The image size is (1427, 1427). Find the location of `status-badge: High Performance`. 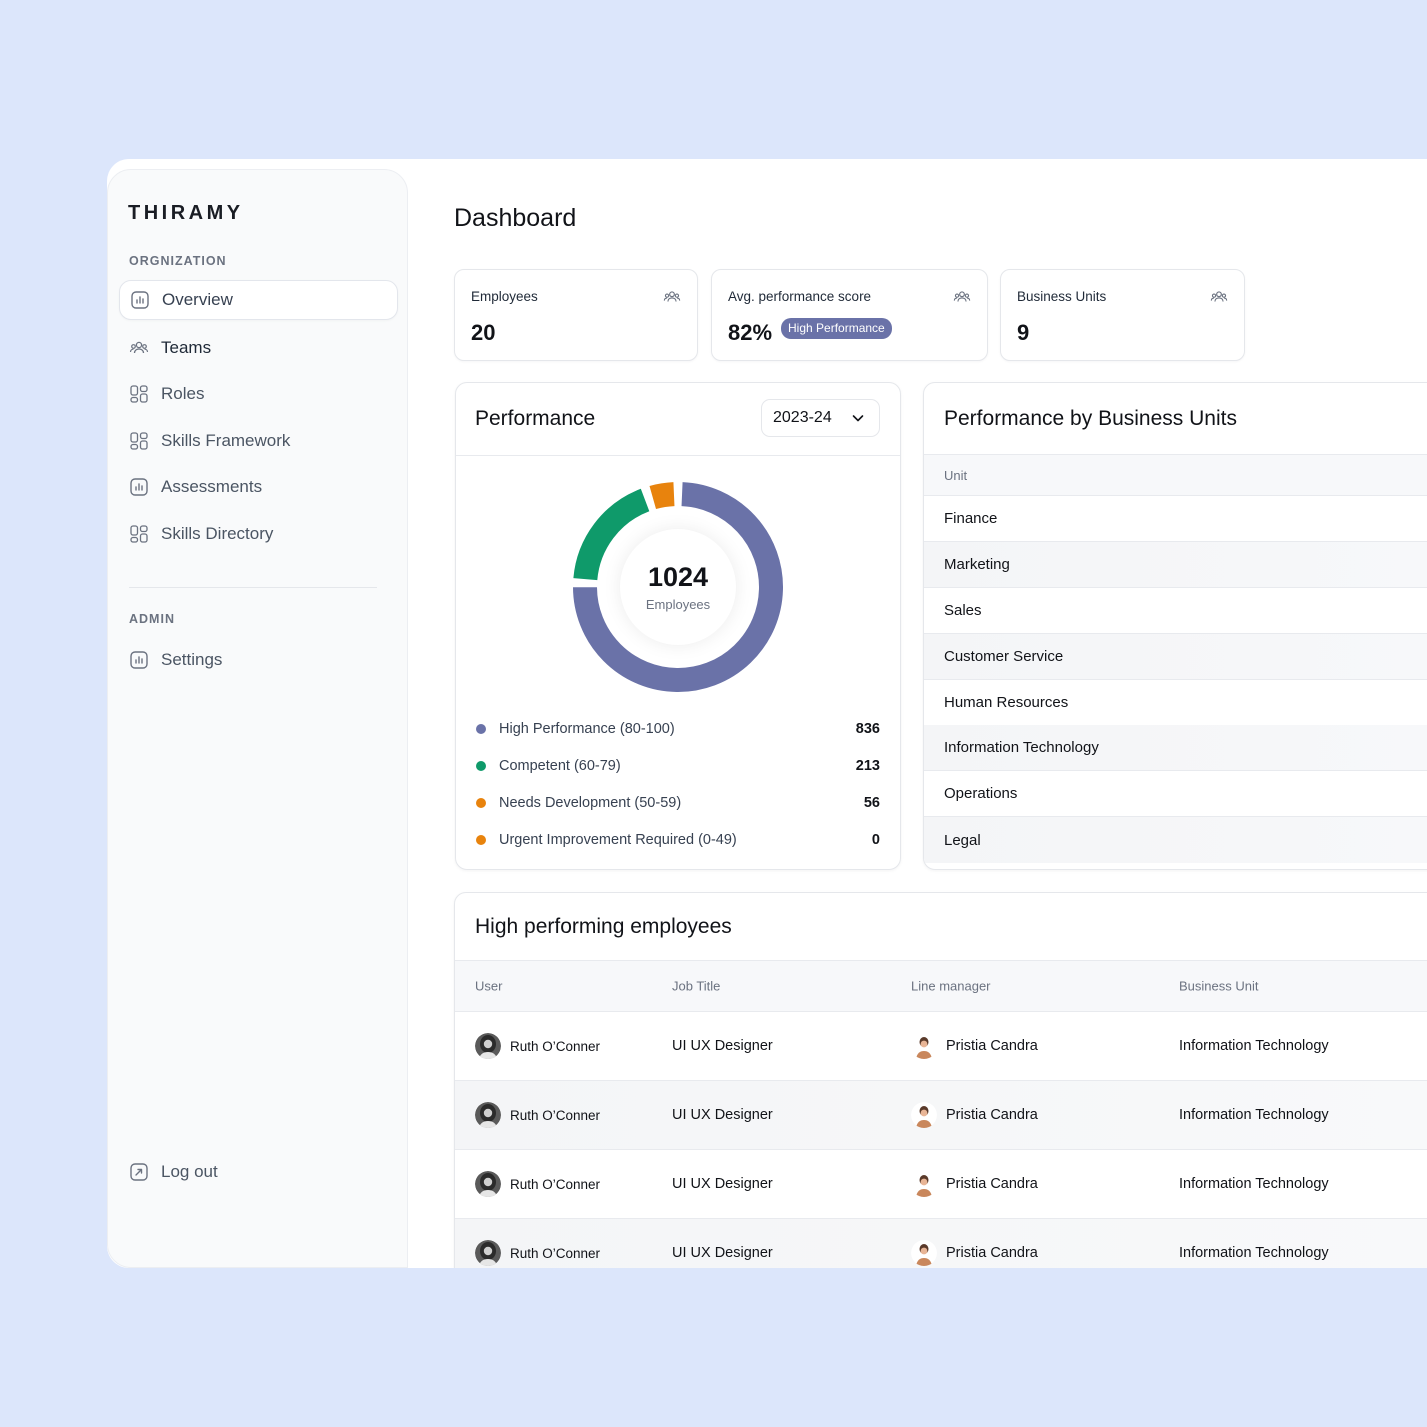

status-badge: High Performance is located at coordinates (836, 328).